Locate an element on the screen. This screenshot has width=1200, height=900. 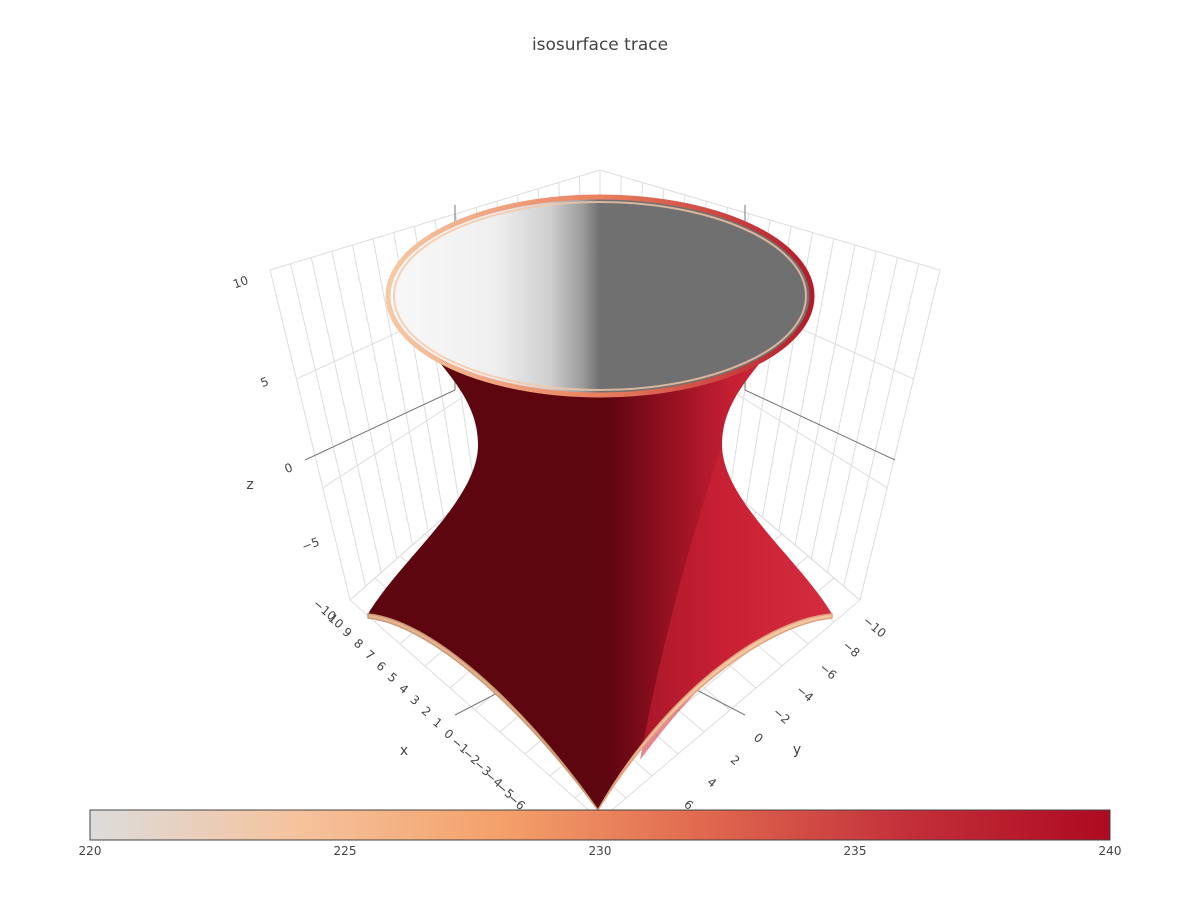
y-tick-label: −10 is located at coordinates (874, 626).